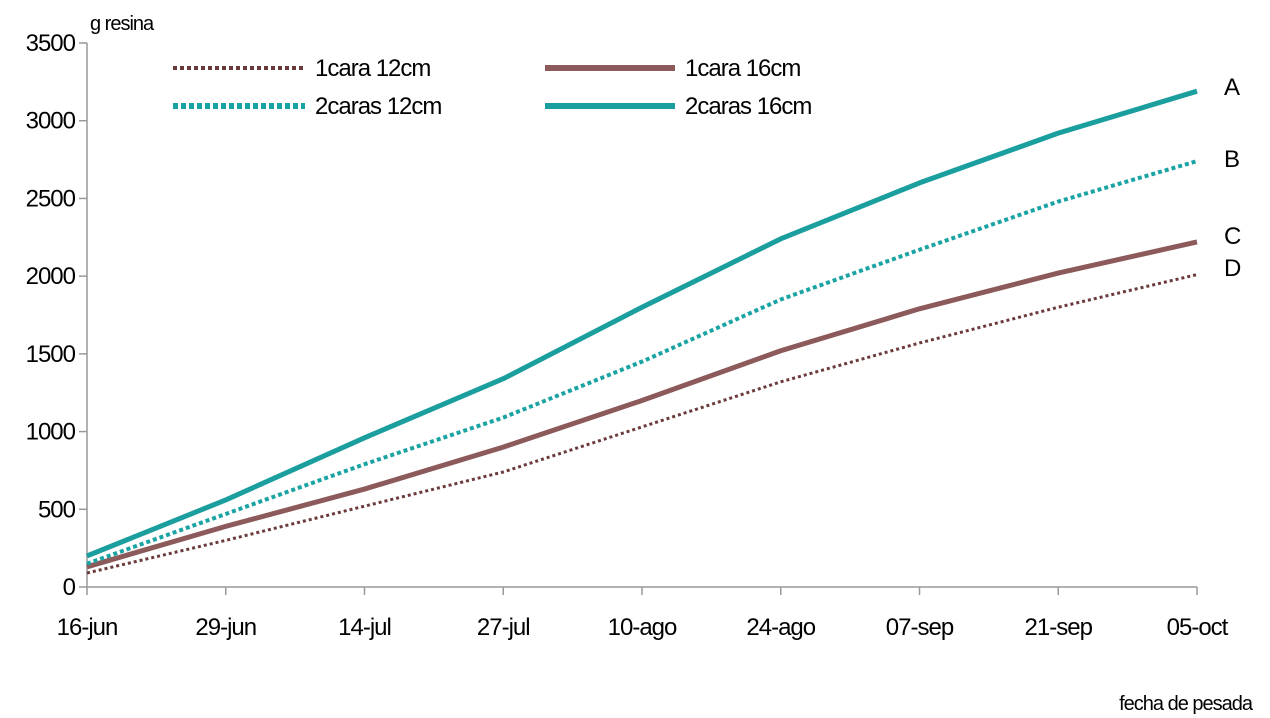 This screenshot has height=718, width=1270. Describe the element at coordinates (1232, 236) in the screenshot. I see `series-end-label: C` at that location.